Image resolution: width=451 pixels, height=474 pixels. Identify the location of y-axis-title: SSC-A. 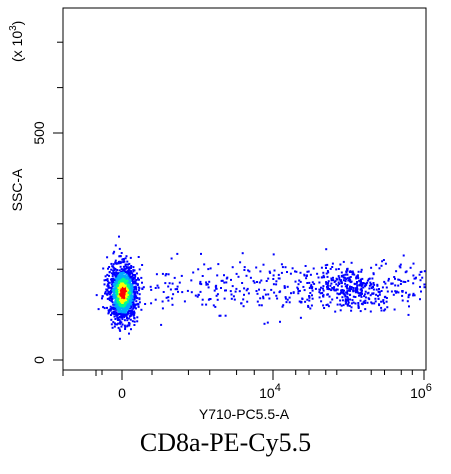
(17, 189).